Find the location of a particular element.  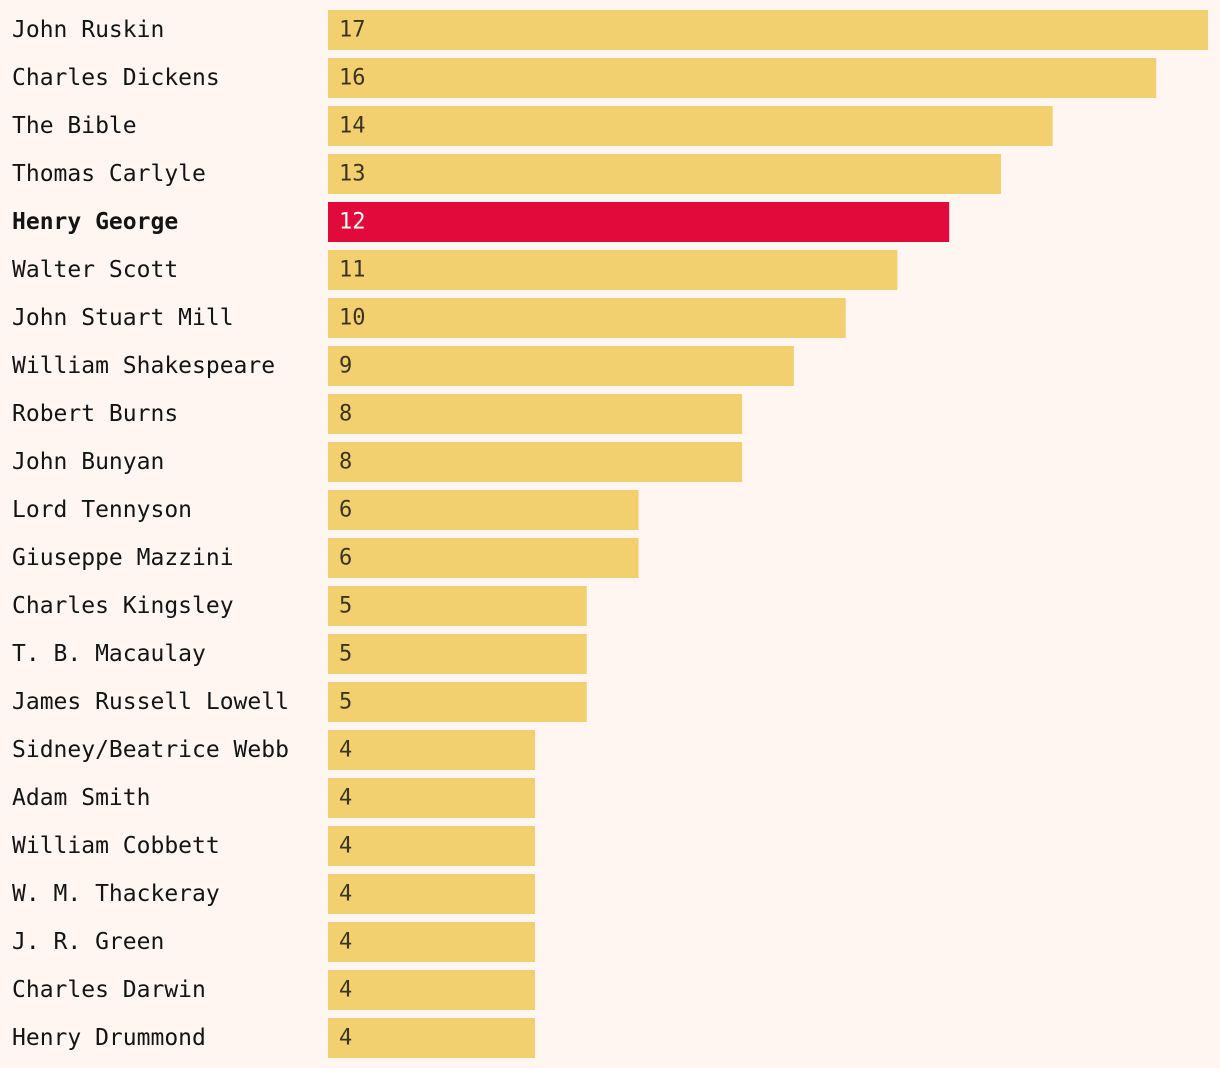

bar-william-cobbett is located at coordinates (432, 846).